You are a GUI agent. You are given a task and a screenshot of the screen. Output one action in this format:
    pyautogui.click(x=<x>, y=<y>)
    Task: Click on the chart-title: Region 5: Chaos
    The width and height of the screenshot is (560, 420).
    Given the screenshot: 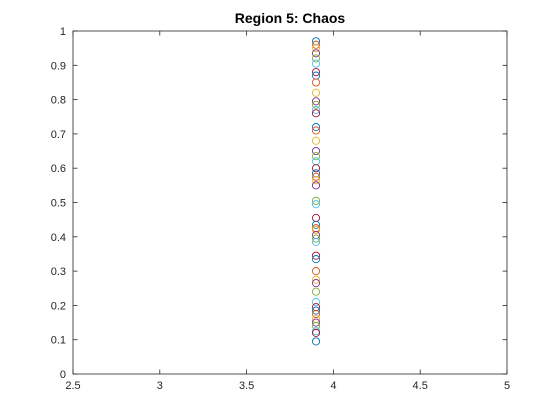 What is the action you would take?
    pyautogui.click(x=290, y=18)
    